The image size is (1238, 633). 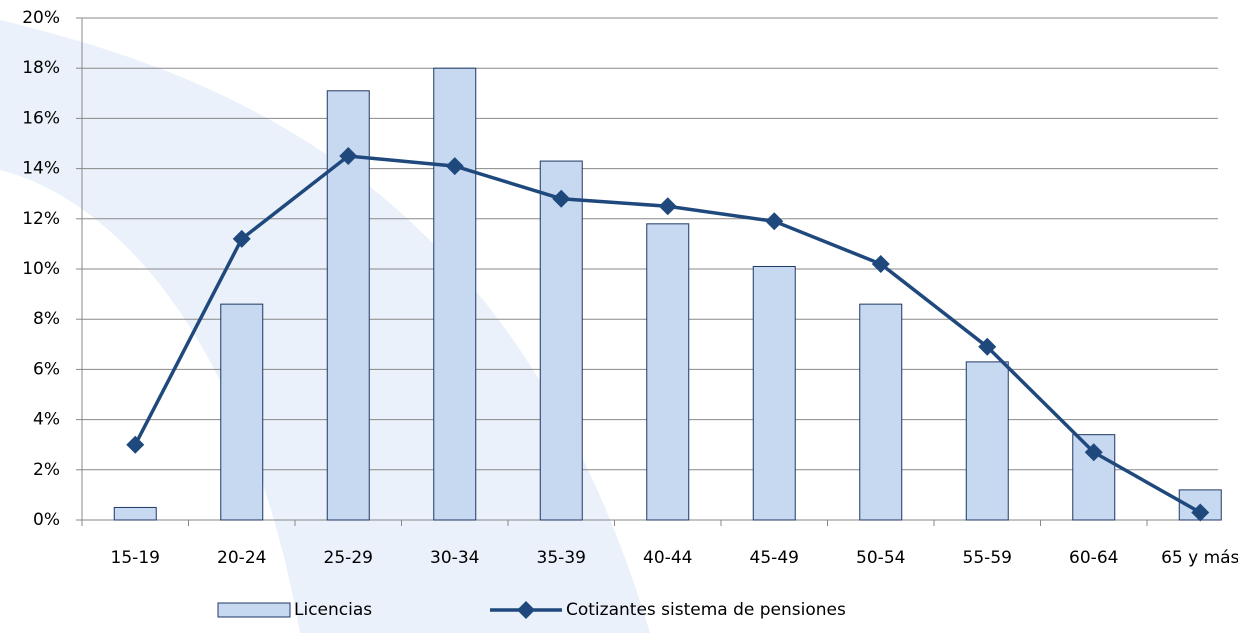 I want to click on x-tick-label: 60-64, so click(x=1093, y=558).